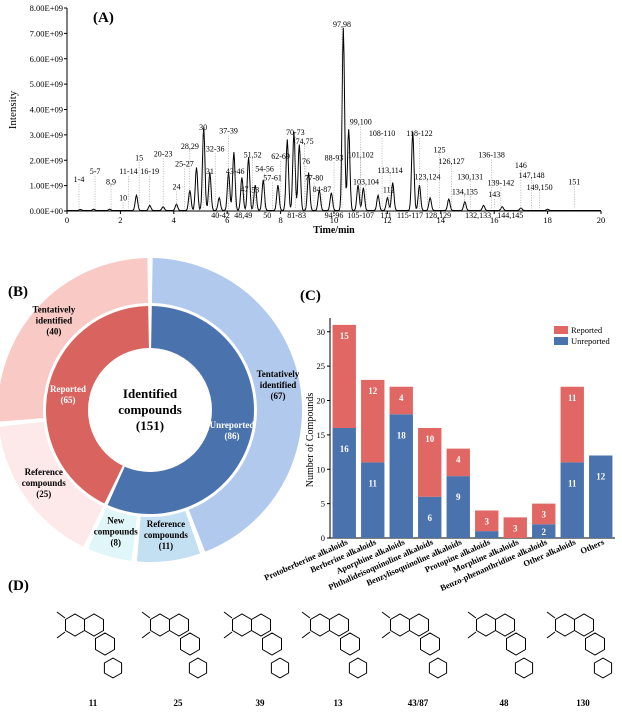 The width and height of the screenshot is (622, 712). I want to click on bar-y-tick-label: 25, so click(321, 366).